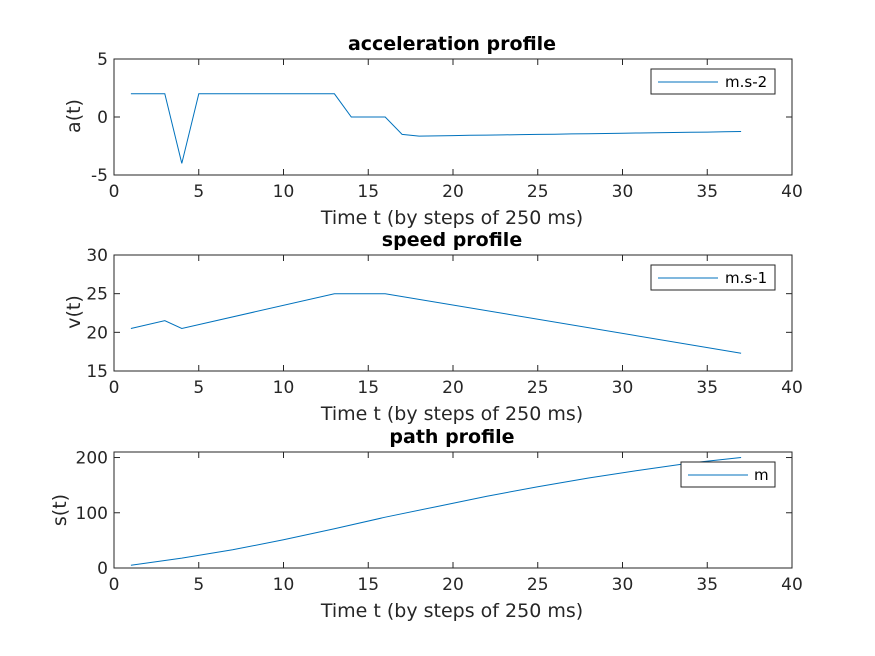 Image resolution: width=875 pixels, height=656 pixels. What do you see at coordinates (97, 256) in the screenshot?
I see `speed-ytick-label: 30` at bounding box center [97, 256].